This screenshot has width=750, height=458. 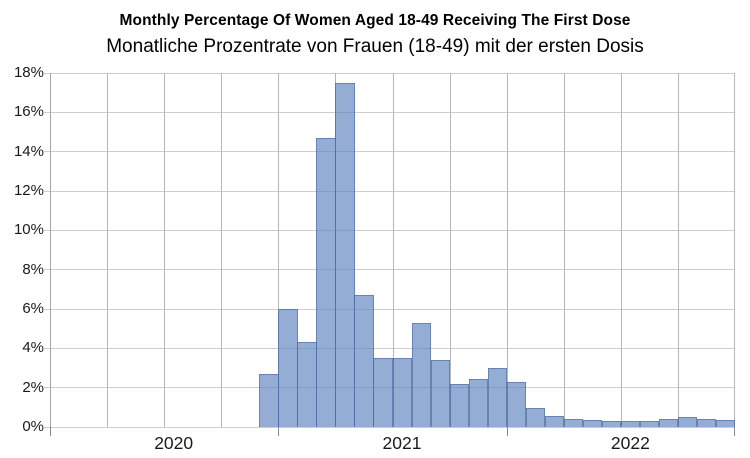 What do you see at coordinates (33, 387) in the screenshot?
I see `y-axis-label: 2%` at bounding box center [33, 387].